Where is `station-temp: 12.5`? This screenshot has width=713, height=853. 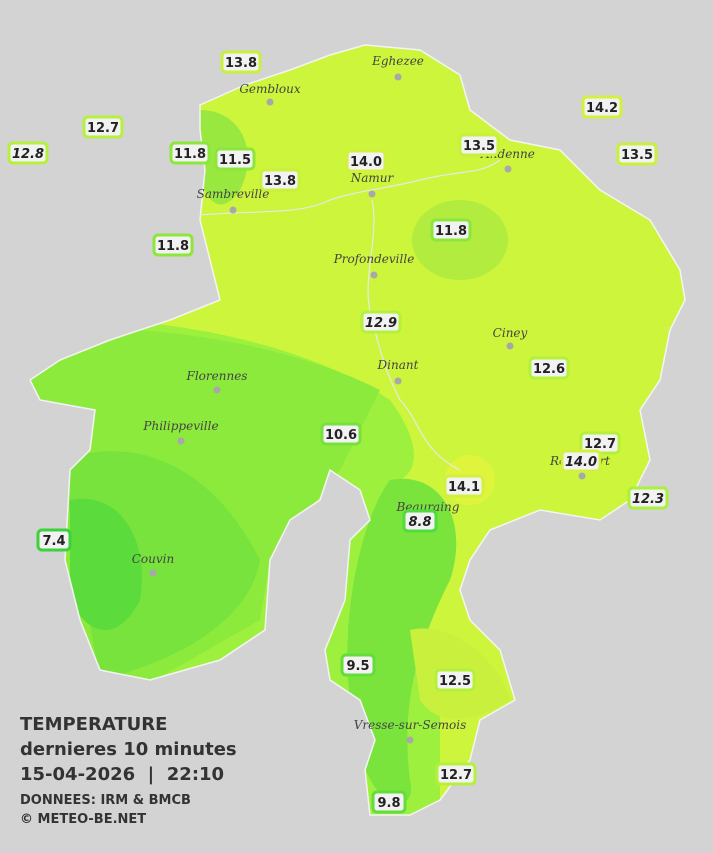
station-temp: 12.5 is located at coordinates (455, 681).